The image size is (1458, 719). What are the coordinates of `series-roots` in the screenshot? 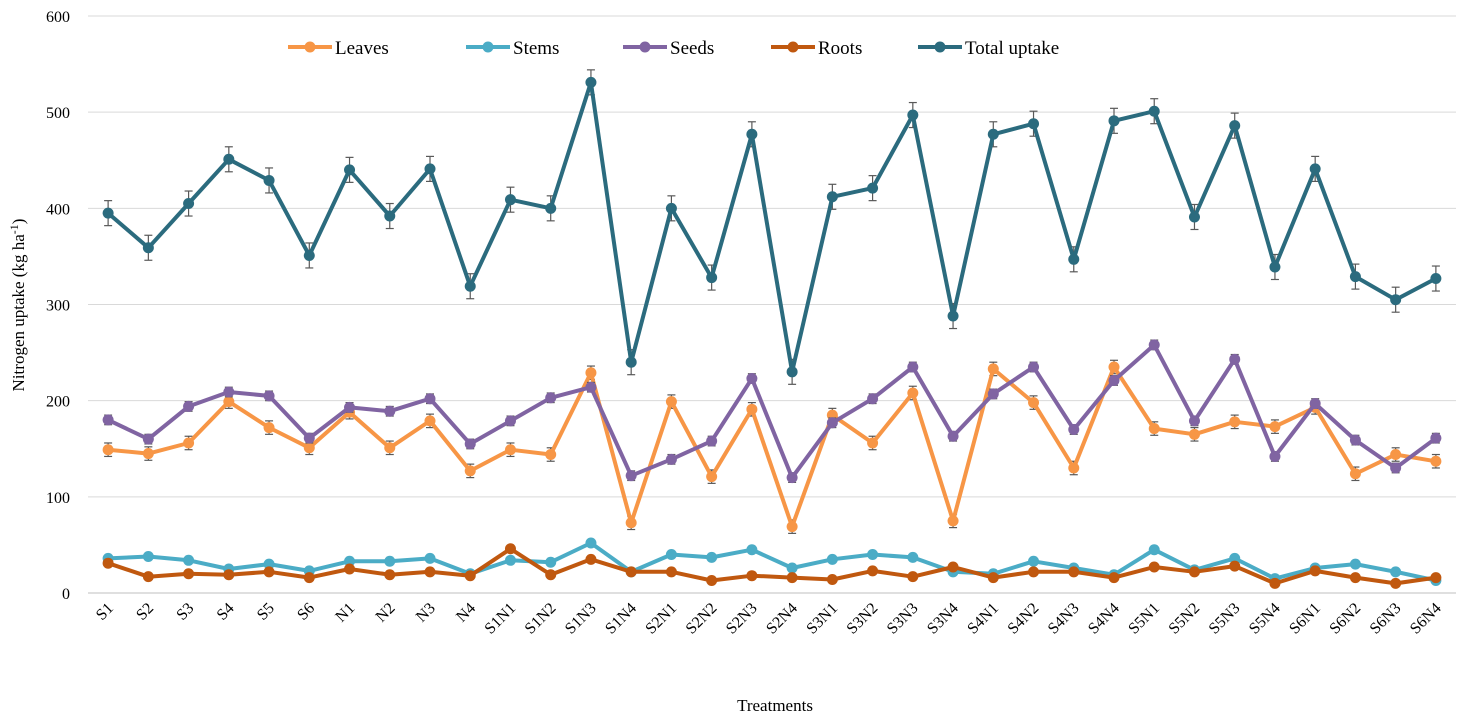 It's located at (772, 566).